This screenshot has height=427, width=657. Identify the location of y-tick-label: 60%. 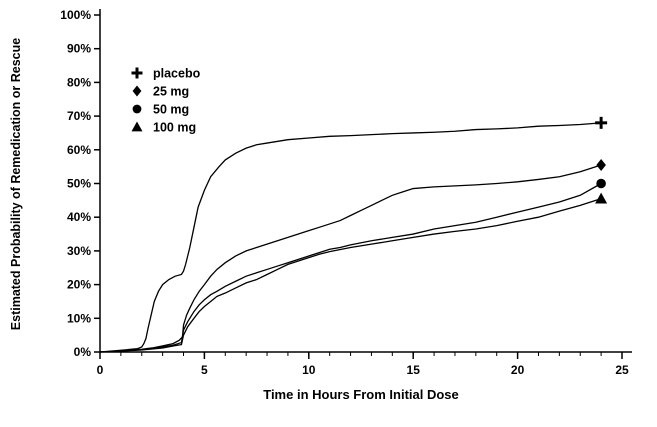
(79, 150).